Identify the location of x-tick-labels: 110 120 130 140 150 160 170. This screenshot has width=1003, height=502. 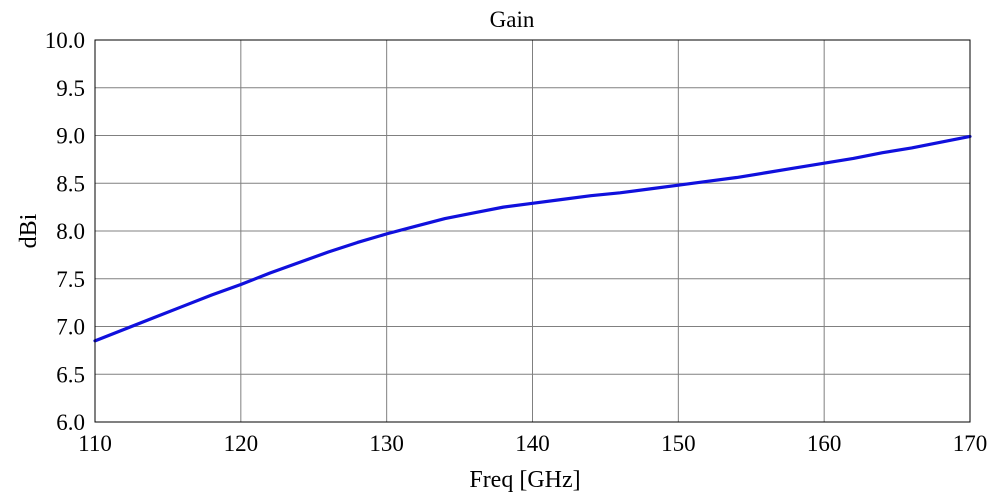
(532, 443).